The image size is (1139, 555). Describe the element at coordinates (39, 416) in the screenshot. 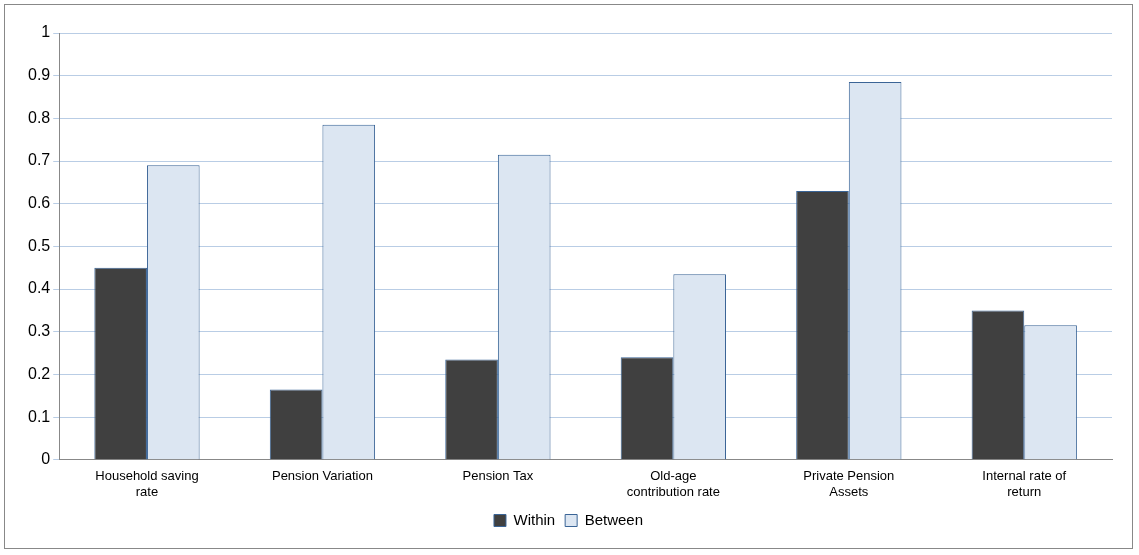

I see `y-tick-label: 0.1` at that location.